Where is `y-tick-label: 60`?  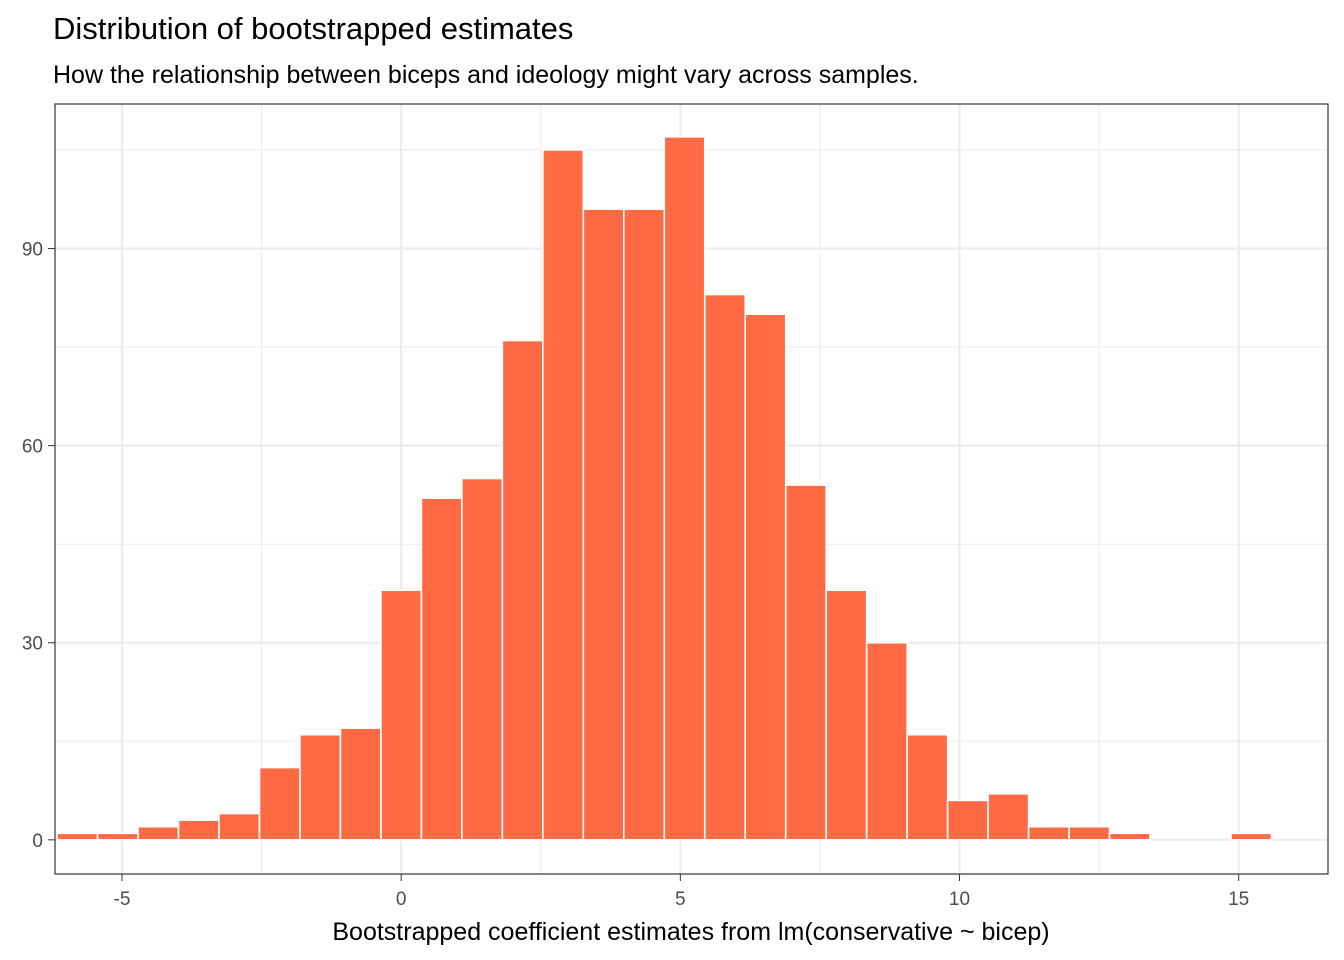 y-tick-label: 60 is located at coordinates (32, 447).